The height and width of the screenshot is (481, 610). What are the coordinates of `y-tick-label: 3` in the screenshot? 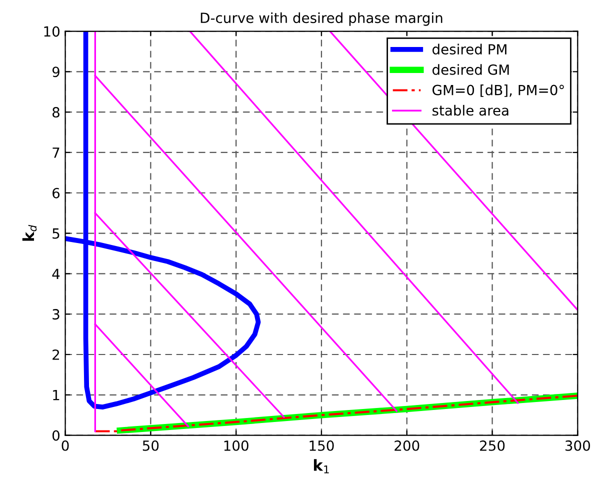 It's located at (56, 314).